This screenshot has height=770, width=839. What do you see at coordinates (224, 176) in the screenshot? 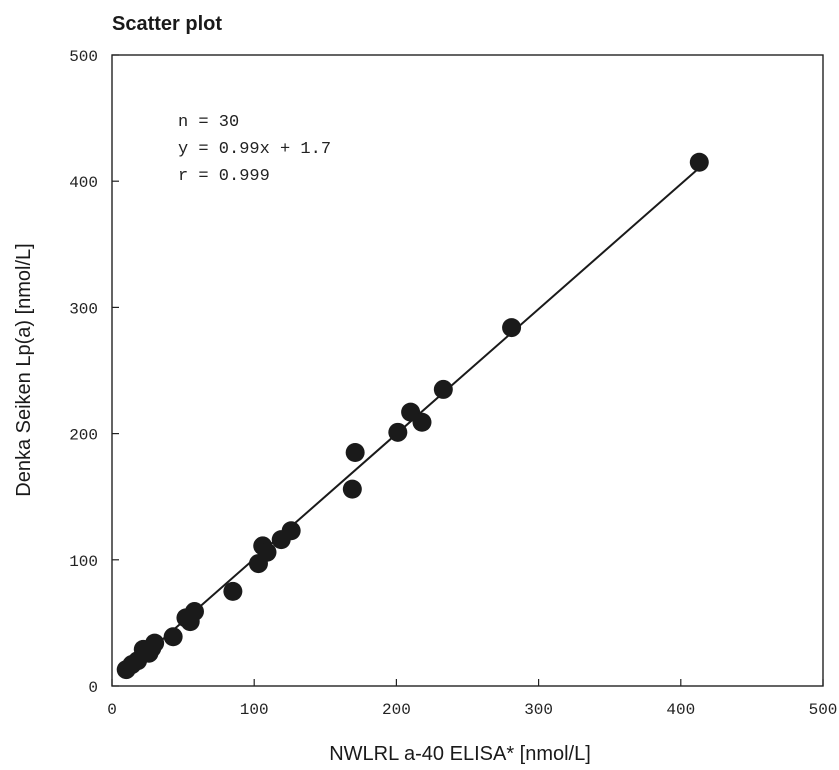
I see `annotation-r: r = 0.999` at bounding box center [224, 176].